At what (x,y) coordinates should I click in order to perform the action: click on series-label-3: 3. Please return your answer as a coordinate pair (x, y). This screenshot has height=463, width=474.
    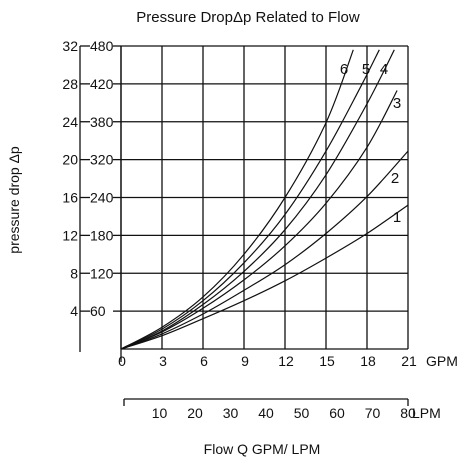
    Looking at the image, I should click on (397, 103).